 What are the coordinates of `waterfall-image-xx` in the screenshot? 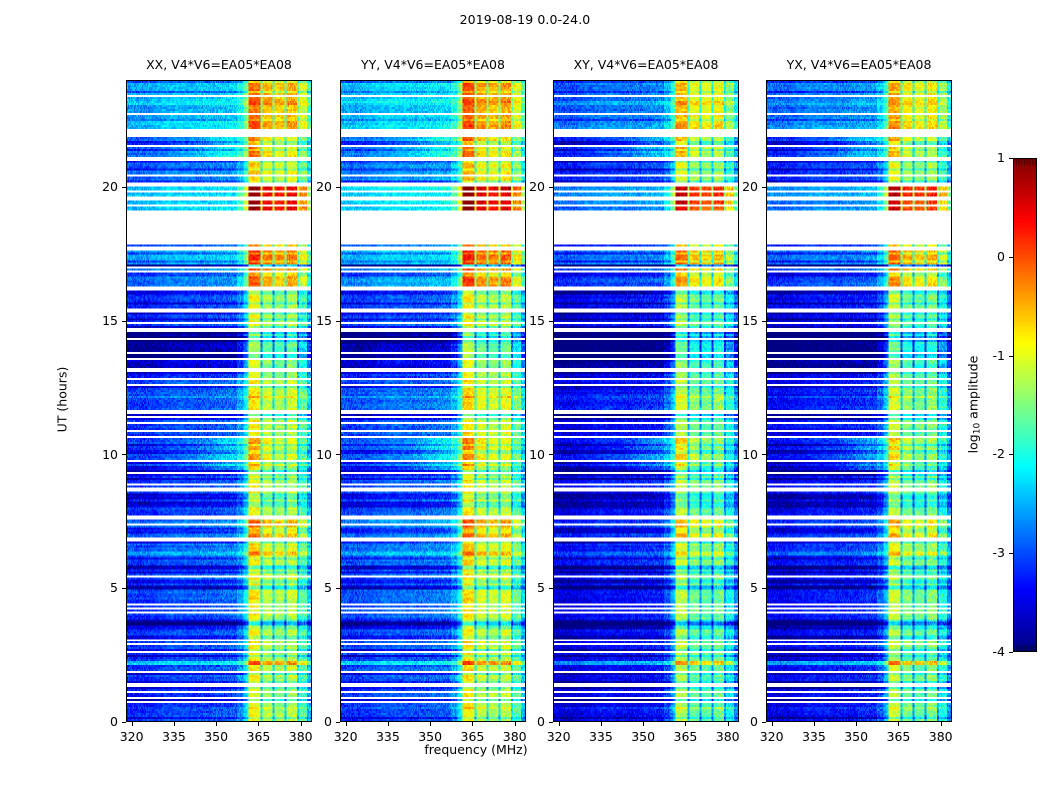 It's located at (219, 401).